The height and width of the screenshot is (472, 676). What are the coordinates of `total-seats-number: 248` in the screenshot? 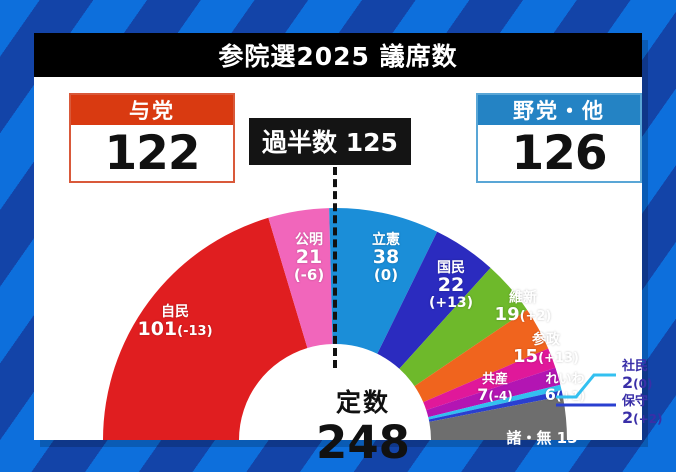 It's located at (363, 442).